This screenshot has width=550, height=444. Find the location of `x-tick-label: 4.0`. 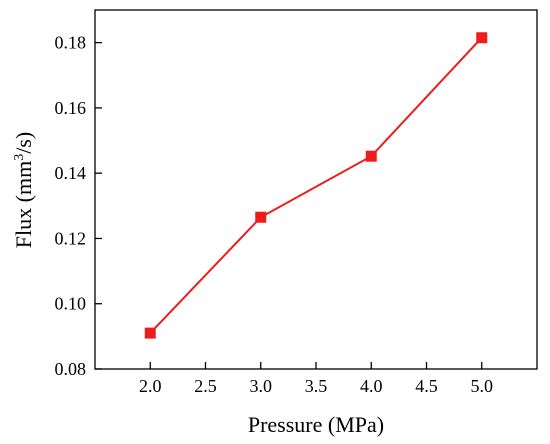

x-tick-label: 4.0 is located at coordinates (371, 386).